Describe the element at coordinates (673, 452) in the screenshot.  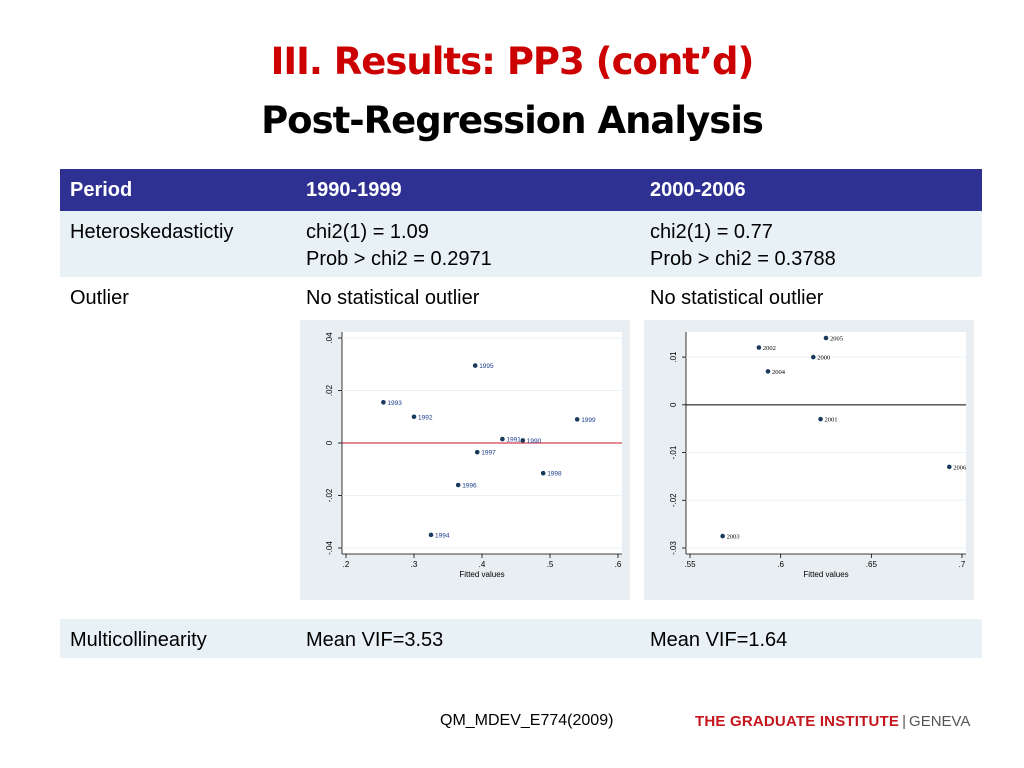
I see `y-tick-label: -.01` at that location.